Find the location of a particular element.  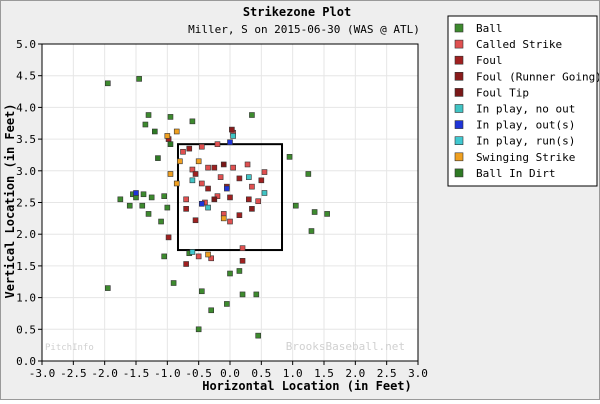

y-tick-label: 1.0 is located at coordinates (26, 298).